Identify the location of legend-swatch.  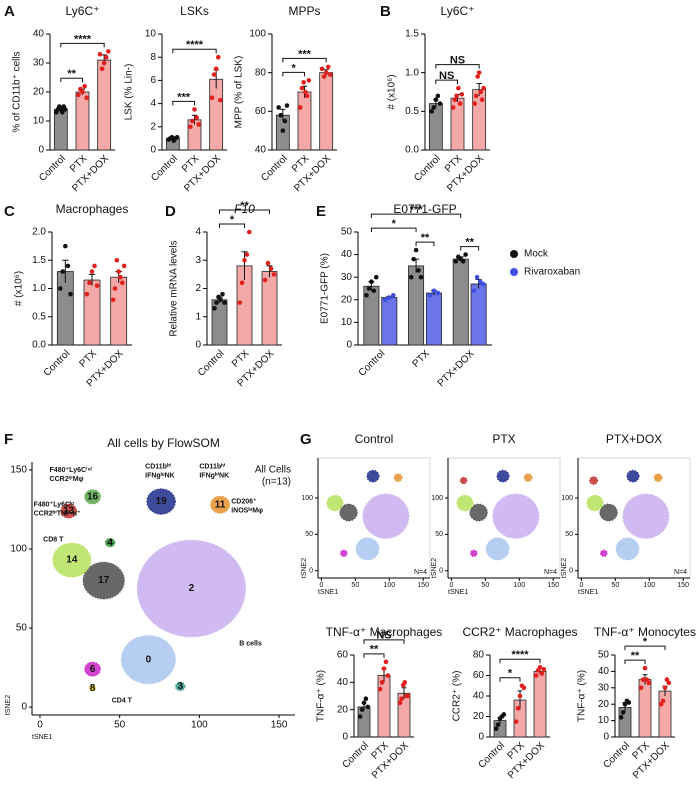
(514, 254).